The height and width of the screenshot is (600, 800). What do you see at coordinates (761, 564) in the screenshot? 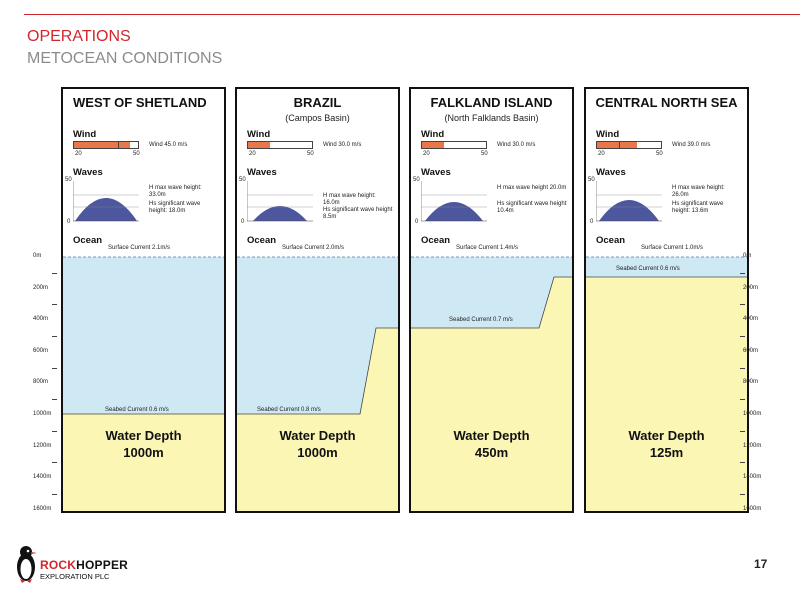
I see `page-number: 17` at bounding box center [761, 564].